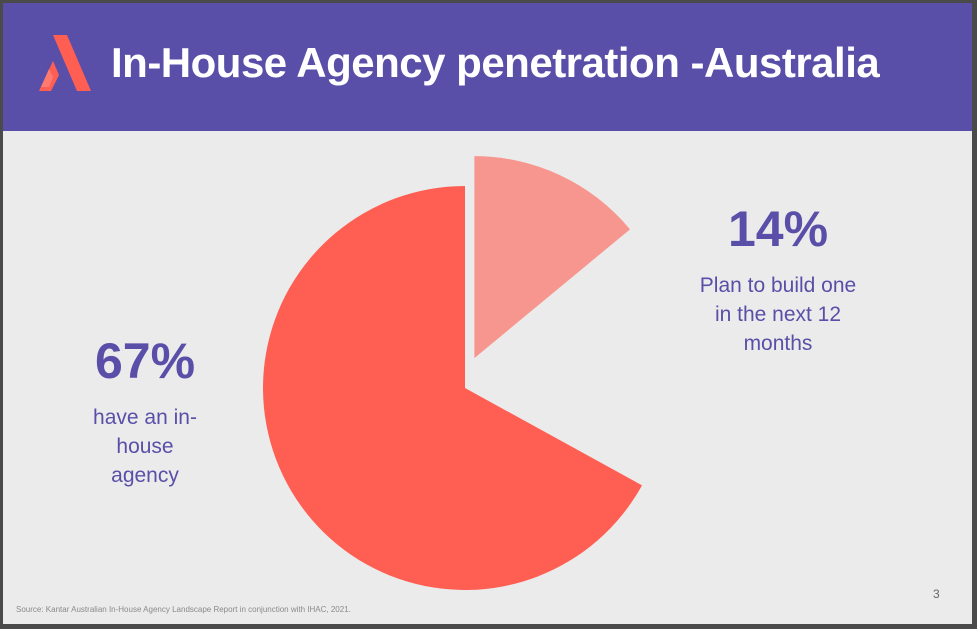  Describe the element at coordinates (778, 314) in the screenshot. I see `stat-description: Plan to build one in the next 12 months` at that location.